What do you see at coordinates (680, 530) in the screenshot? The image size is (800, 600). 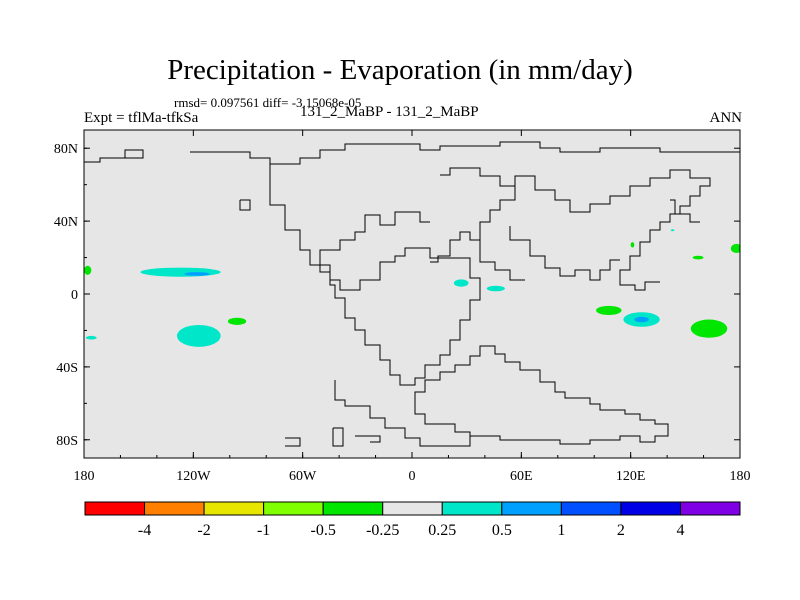 I see `colorbar-label: 4` at bounding box center [680, 530].